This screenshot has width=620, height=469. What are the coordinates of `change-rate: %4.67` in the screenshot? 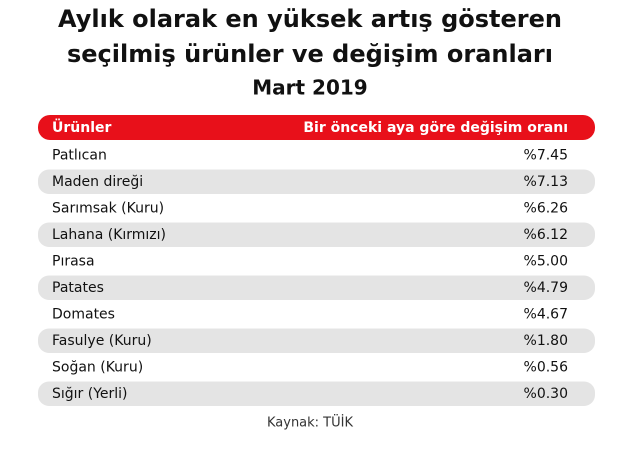 It's located at (546, 314).